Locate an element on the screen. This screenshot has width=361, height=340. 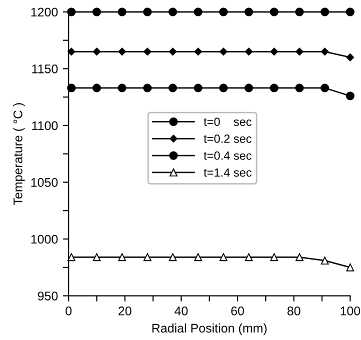
legend-label: t=0.4 sec is located at coordinates (228, 155).